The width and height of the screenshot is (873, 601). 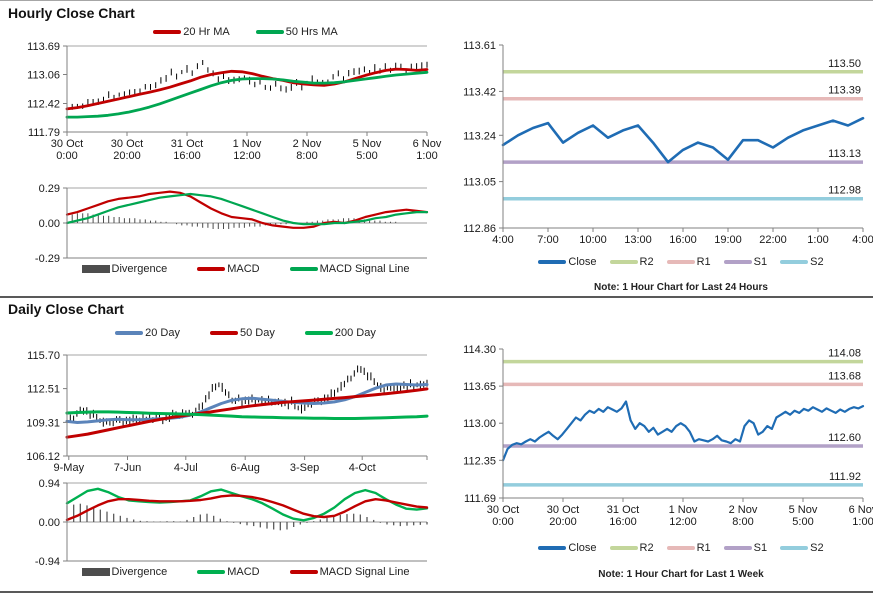 I want to click on legend-label: MACD Signal Line, so click(x=364, y=572).